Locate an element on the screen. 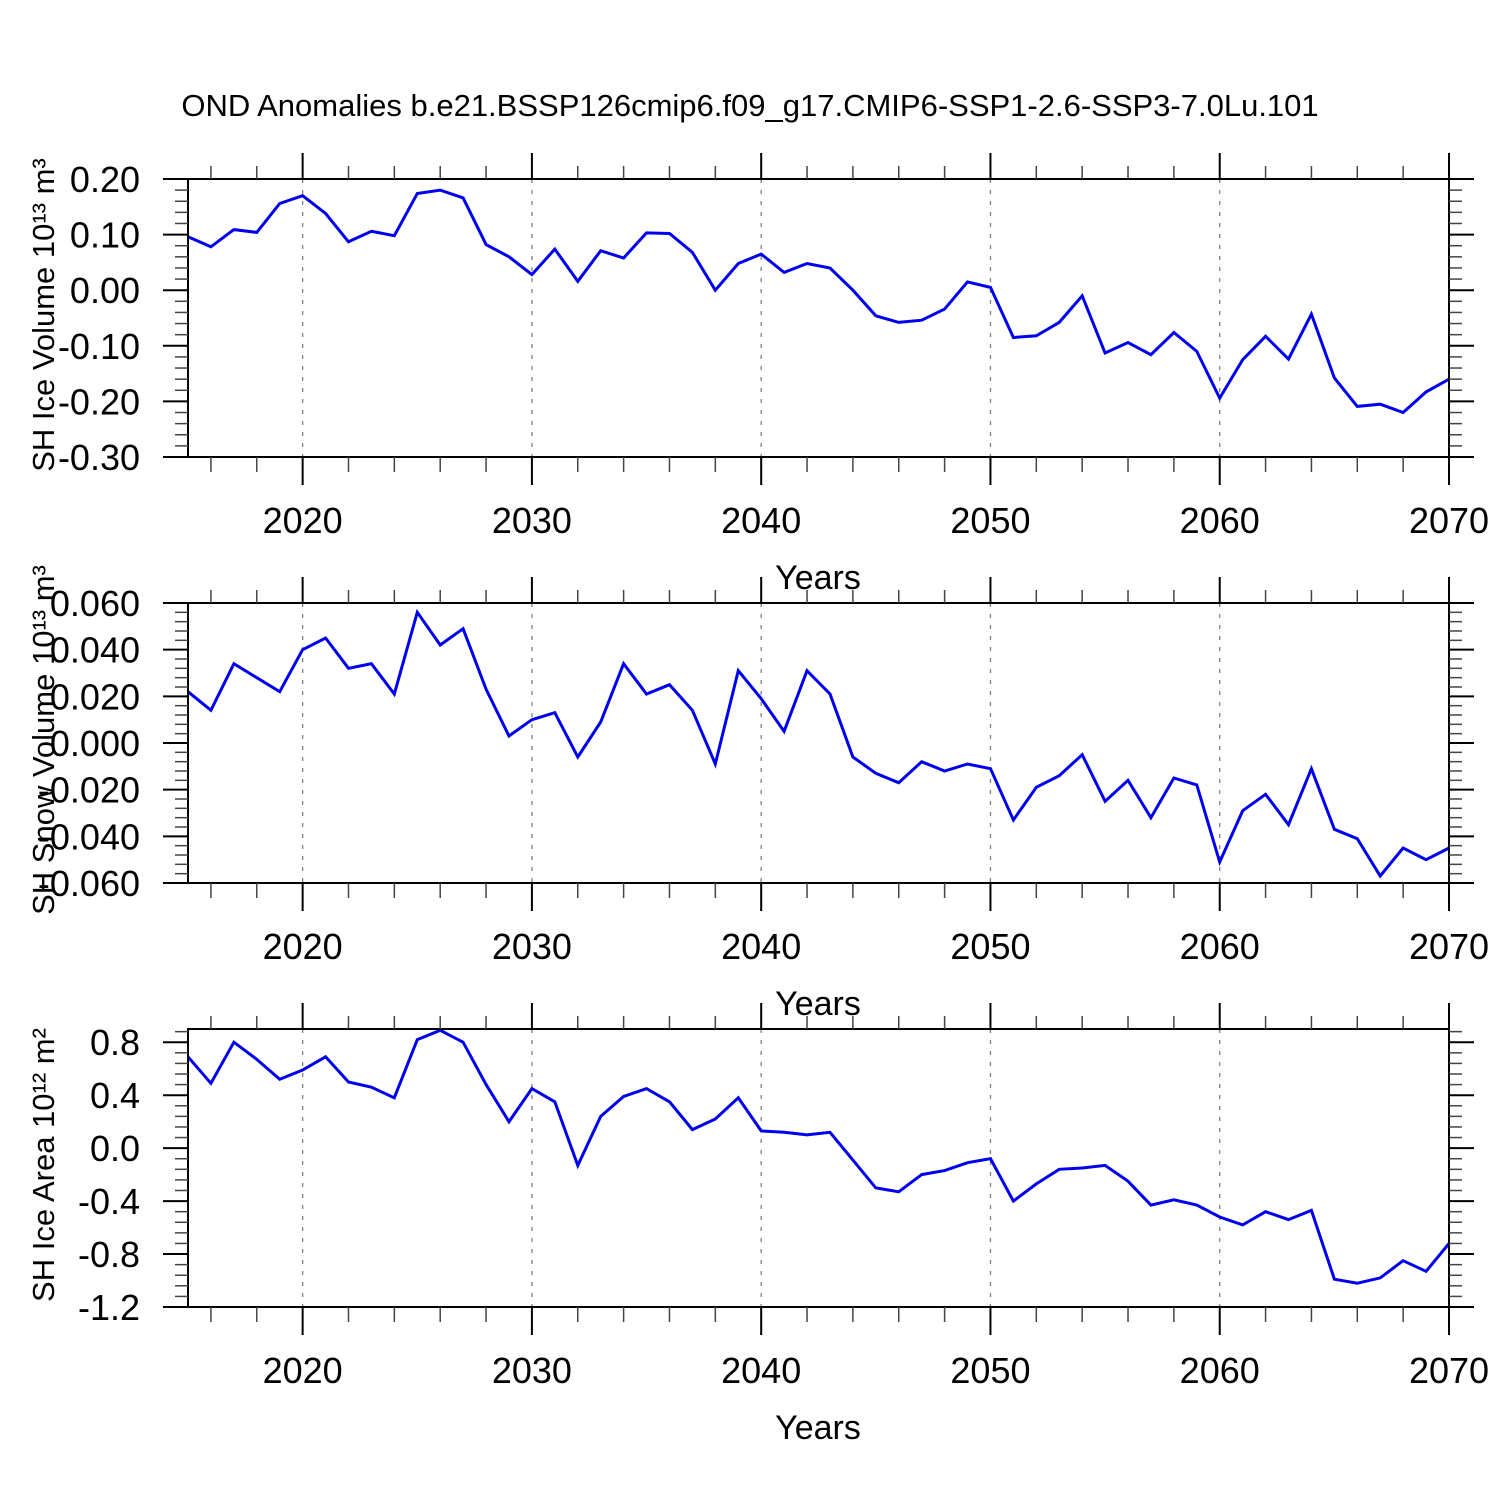 The image size is (1500, 1500). y-axis-title-ice-area: SH Ice Area 10¹² m² is located at coordinates (44, 1165).